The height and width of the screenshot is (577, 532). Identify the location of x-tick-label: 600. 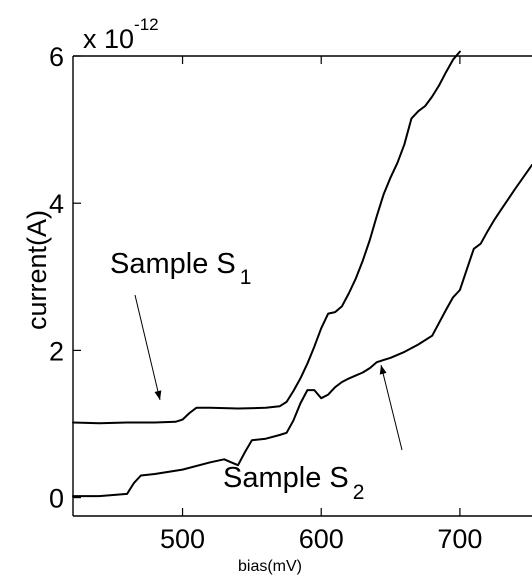
(321, 539).